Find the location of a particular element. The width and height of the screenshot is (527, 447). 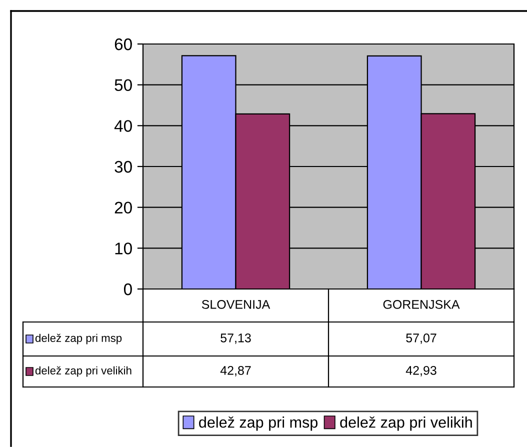

text: delež zap pri velikih is located at coordinates (83, 371).